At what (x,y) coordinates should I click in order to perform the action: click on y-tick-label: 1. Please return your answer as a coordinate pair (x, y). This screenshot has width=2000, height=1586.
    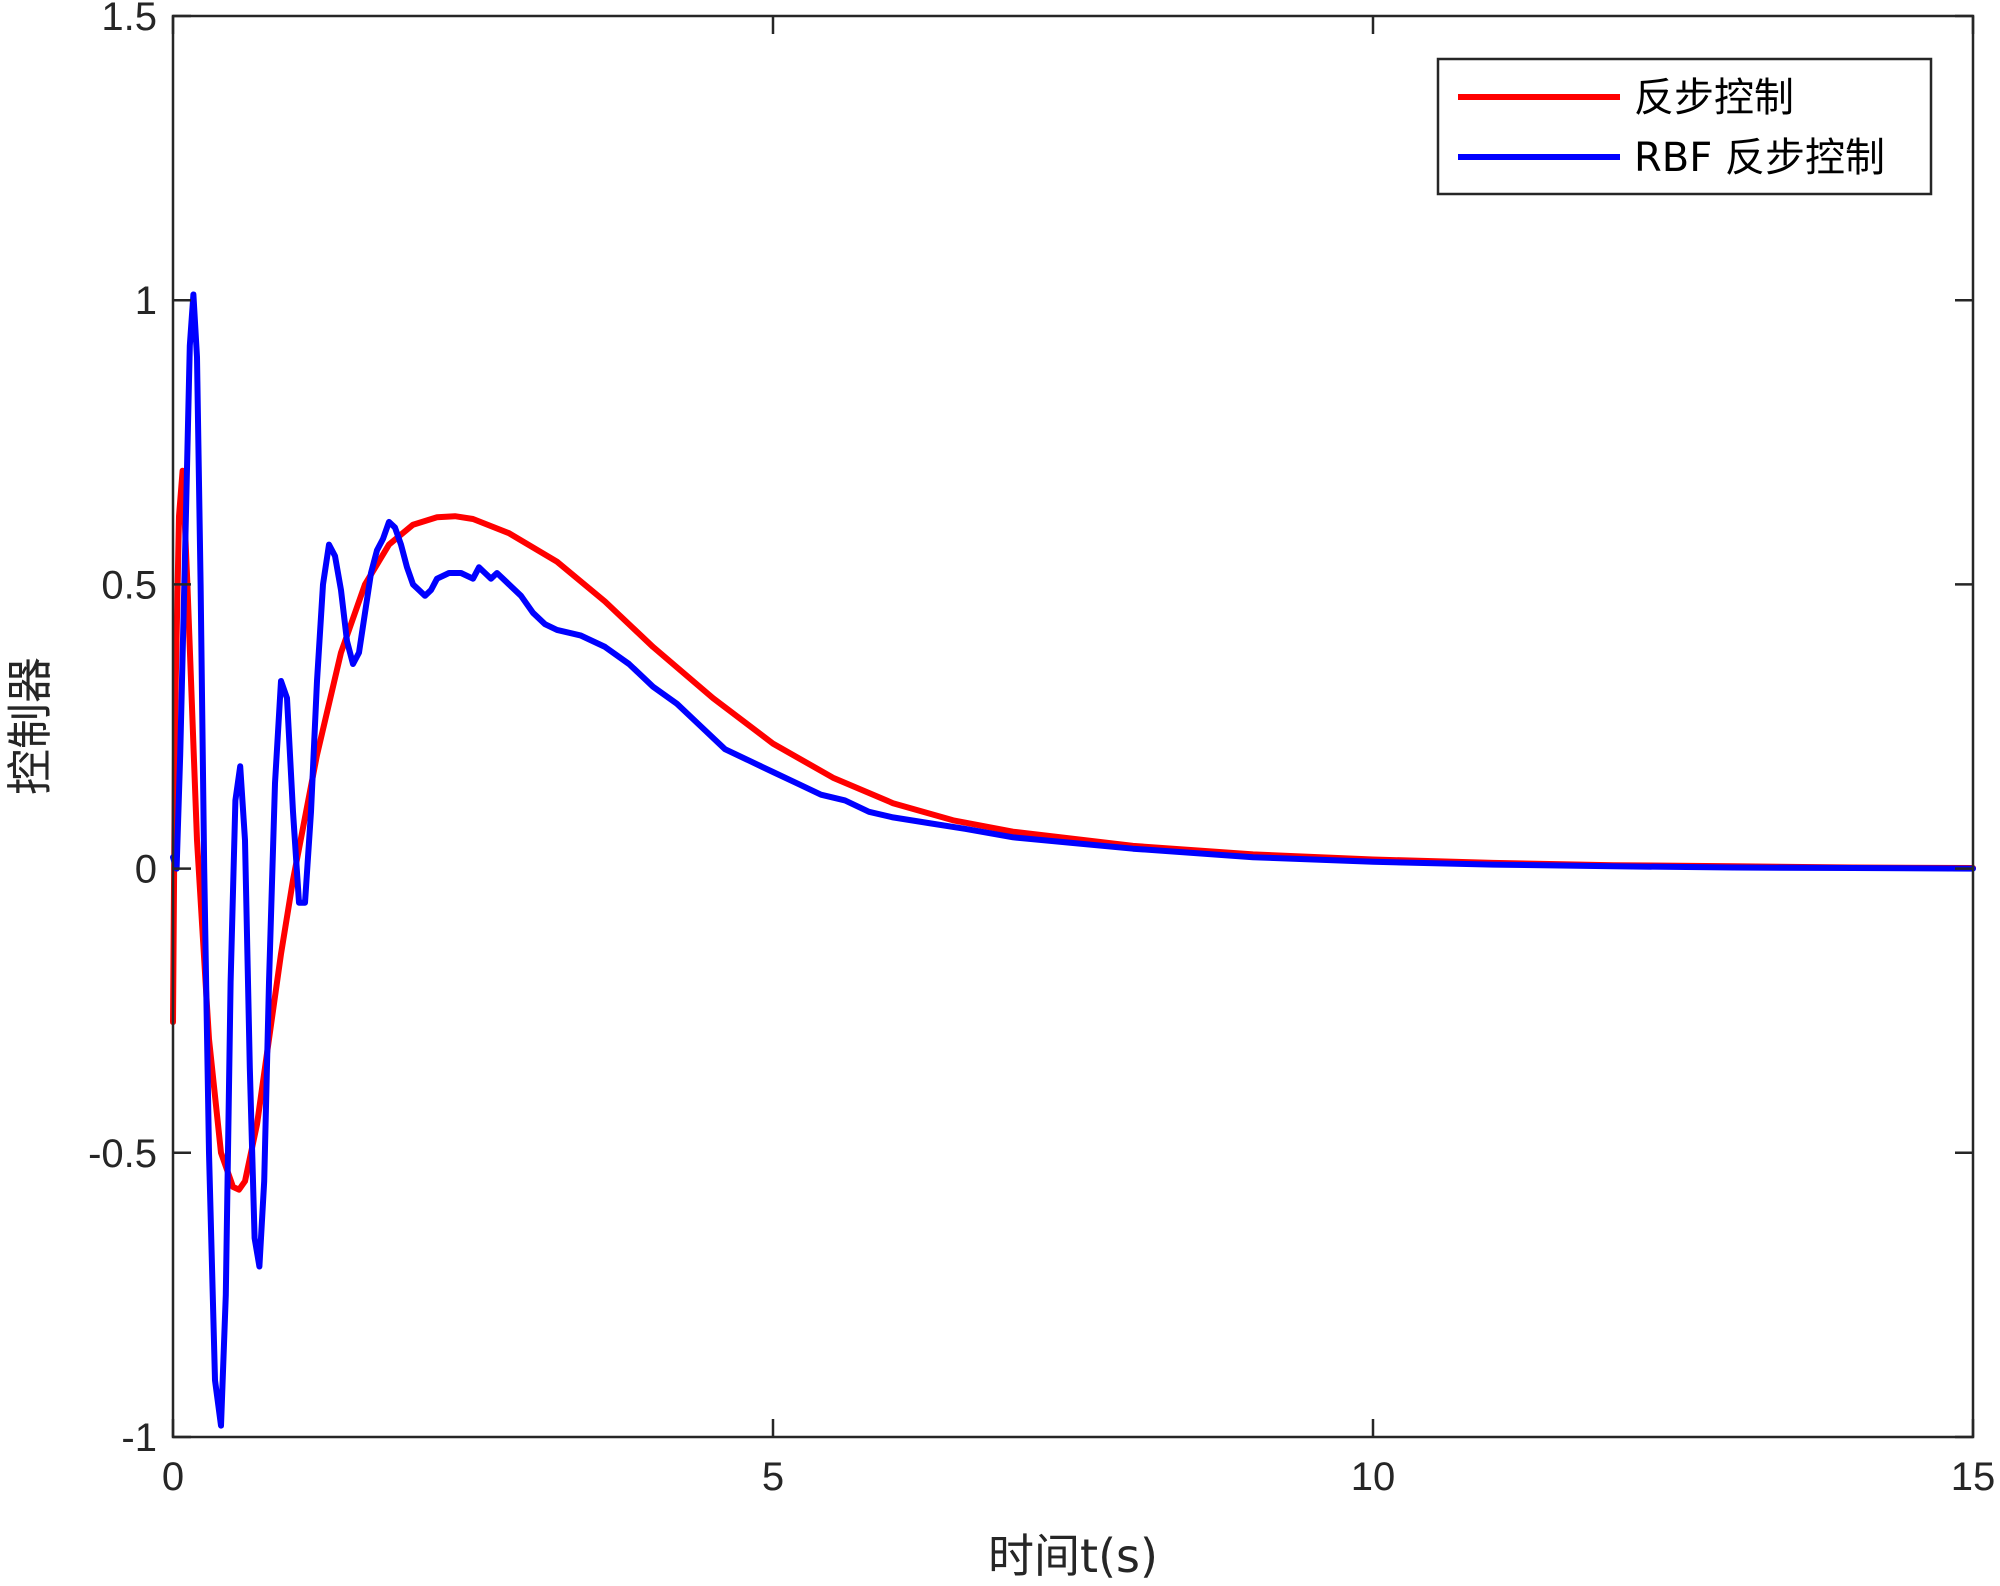
    Looking at the image, I should click on (146, 301).